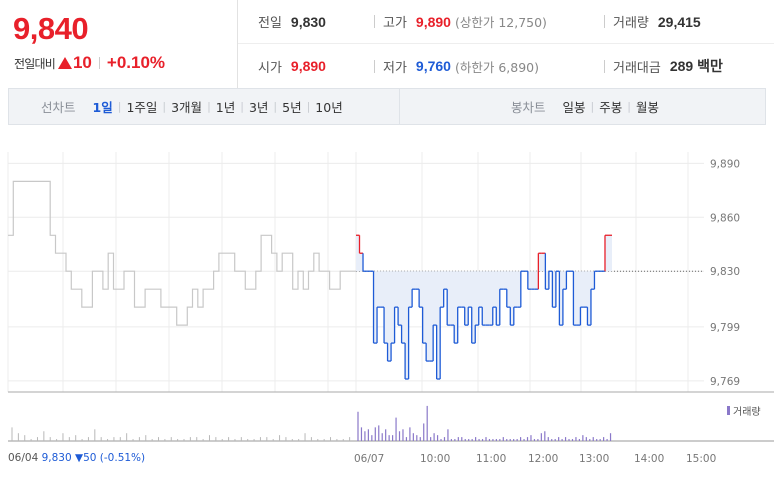  Describe the element at coordinates (747, 412) in the screenshot. I see `volume-legend-label: 거래량` at that location.